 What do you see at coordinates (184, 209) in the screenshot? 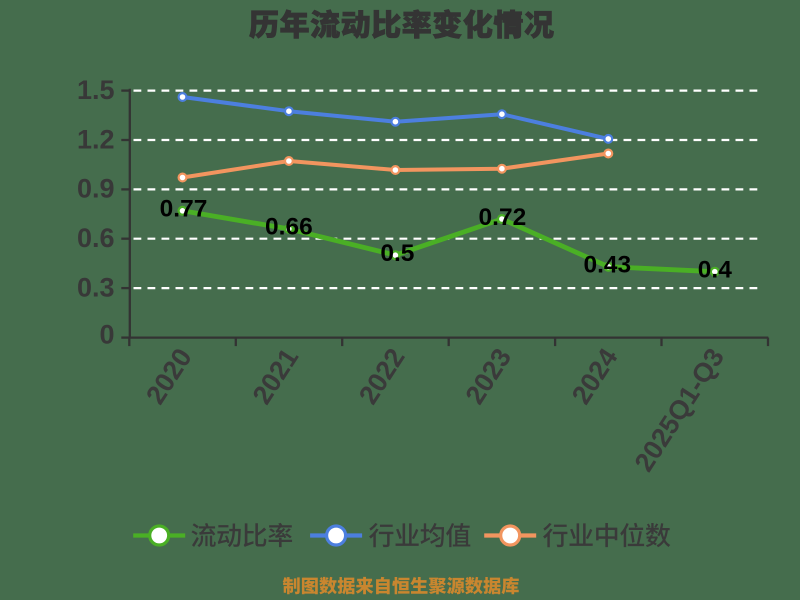
I see `svg-text: 0.77` at bounding box center [184, 209].